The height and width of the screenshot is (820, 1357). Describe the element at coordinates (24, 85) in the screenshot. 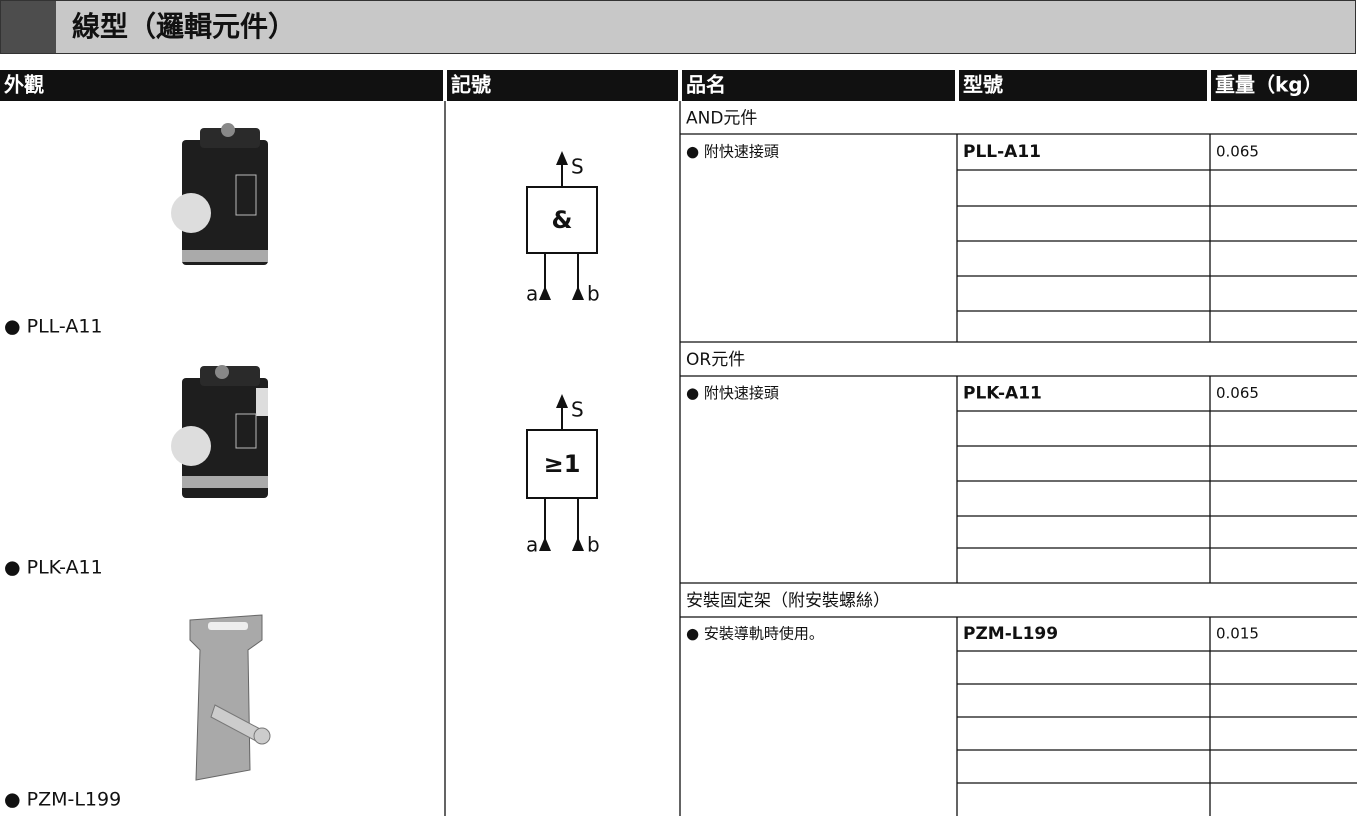

I see `column-header: 外觀` at that location.